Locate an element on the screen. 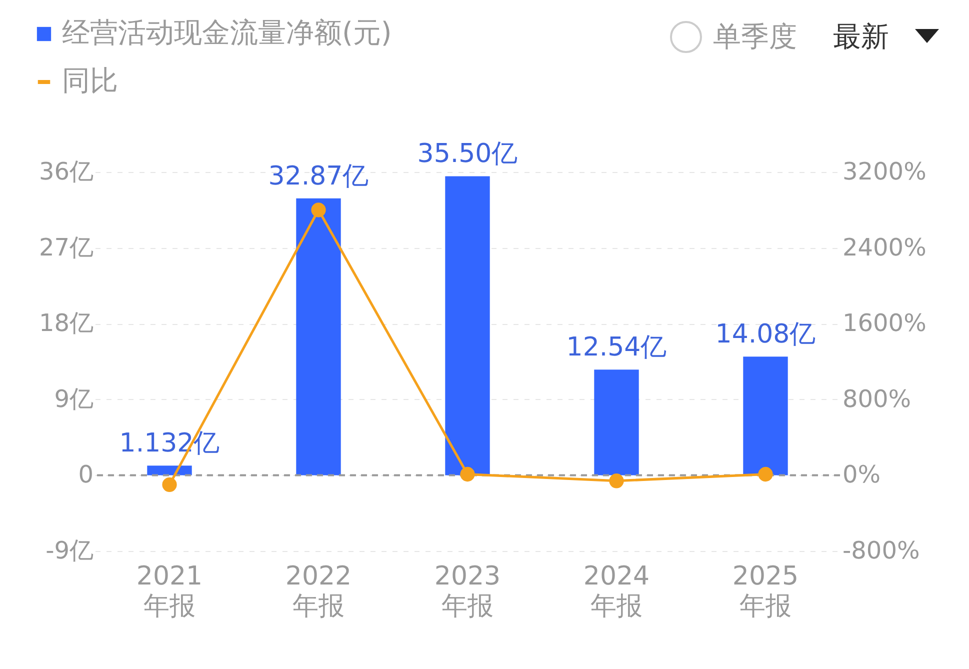 The width and height of the screenshot is (969, 669). text: 最新 is located at coordinates (861, 37).